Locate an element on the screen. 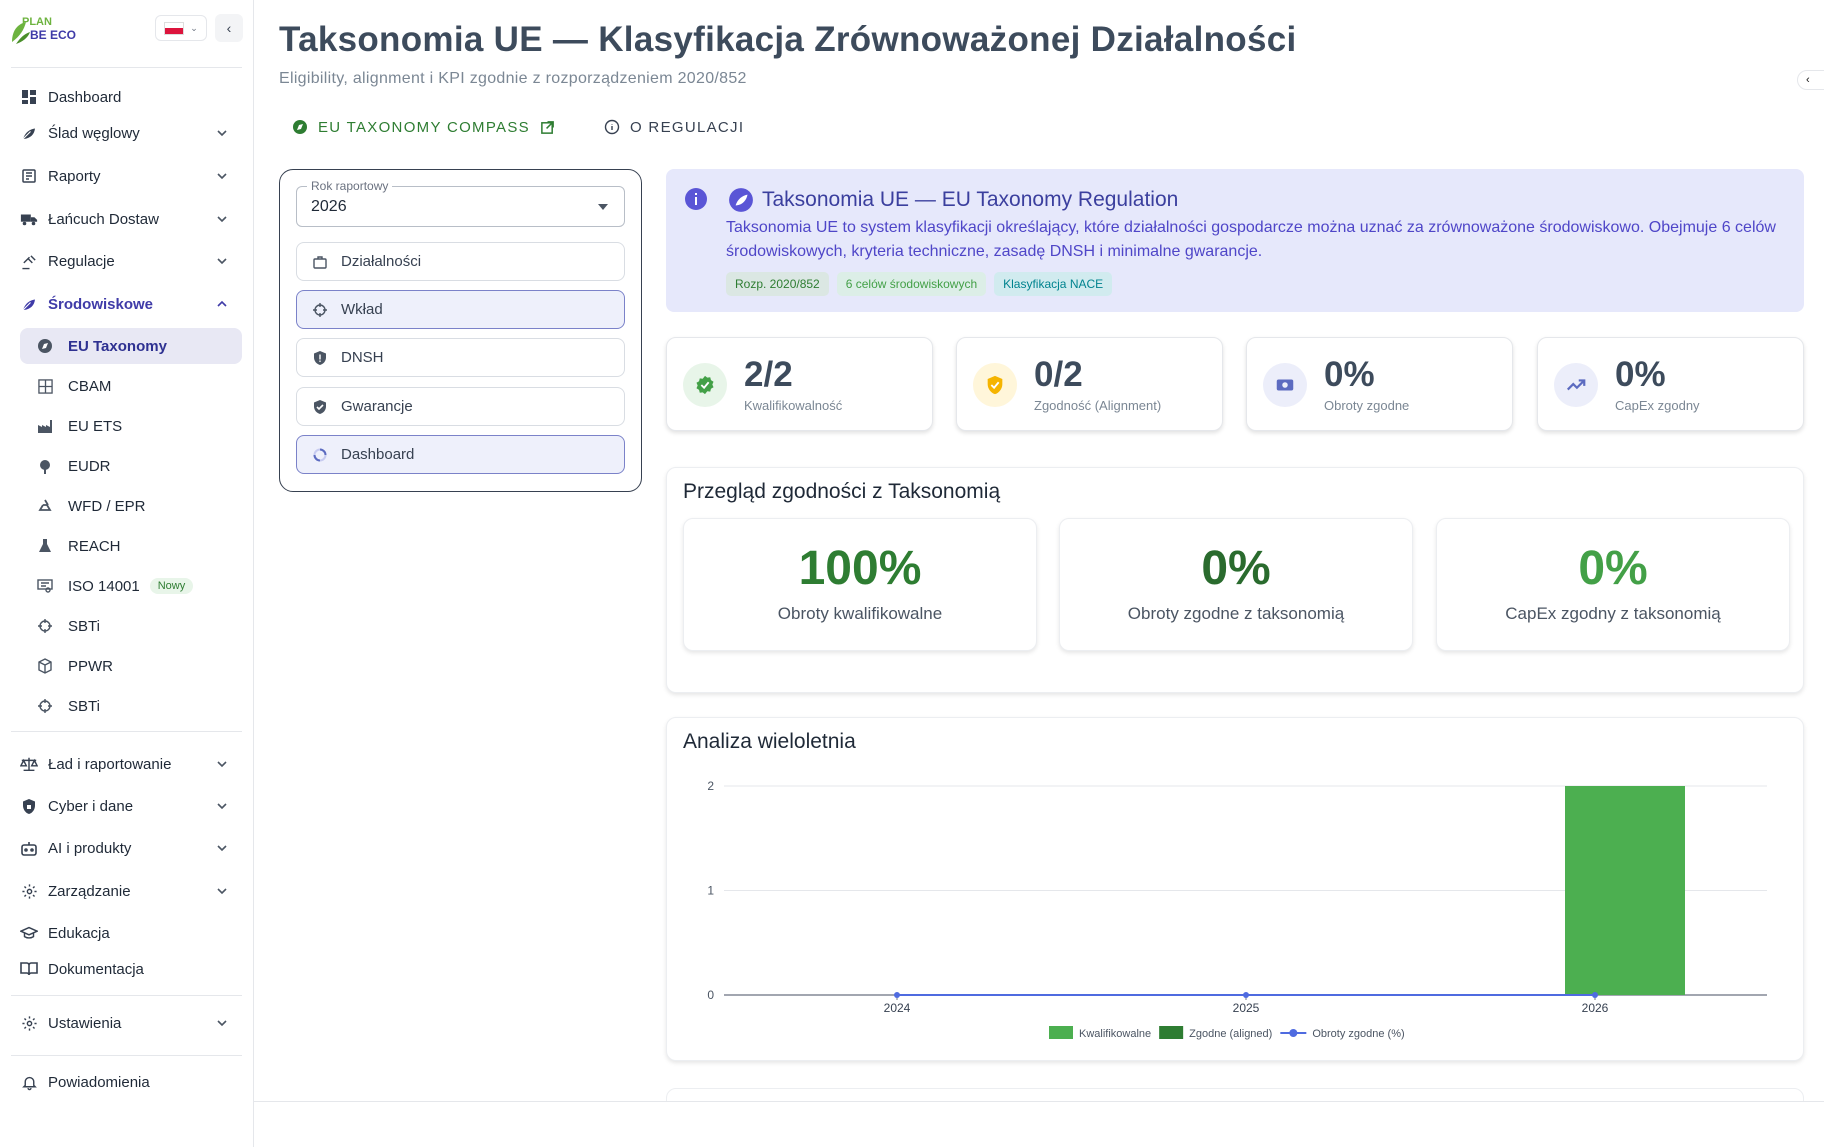 This screenshot has height=1147, width=1824. sidebar-item-label: Regulacje is located at coordinates (81, 261).